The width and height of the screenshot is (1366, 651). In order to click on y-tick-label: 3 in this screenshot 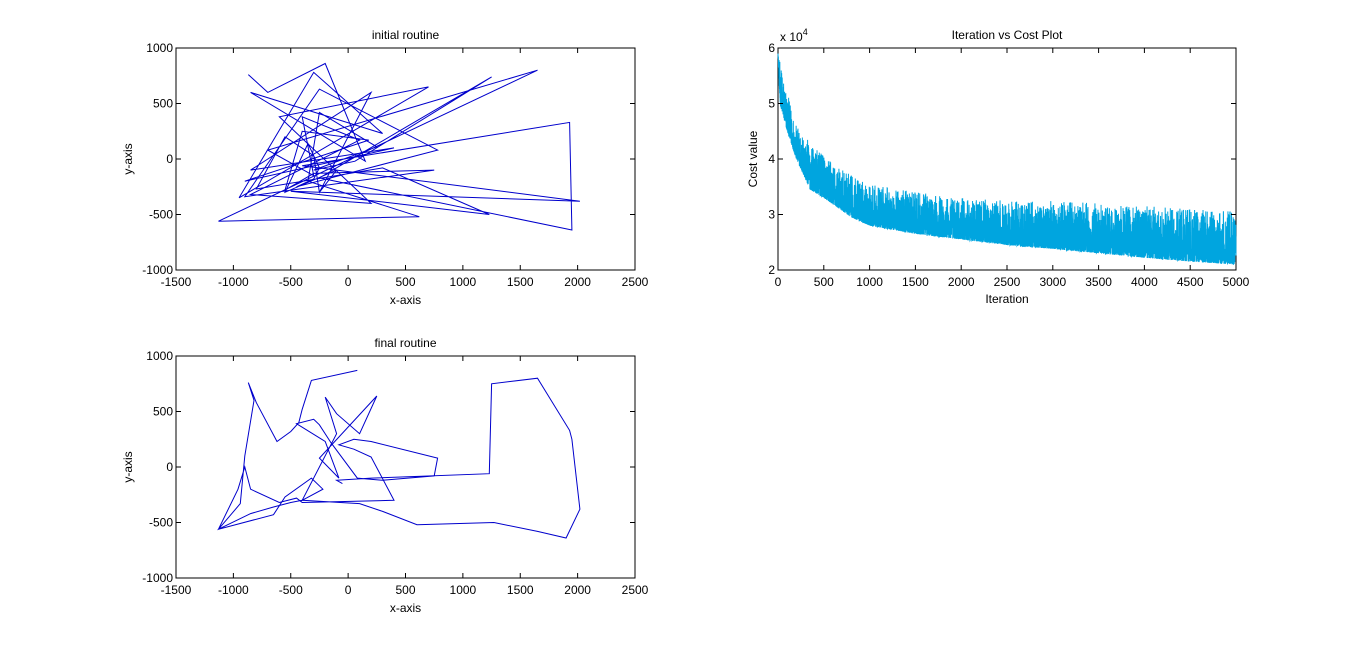, I will do `click(771, 215)`.